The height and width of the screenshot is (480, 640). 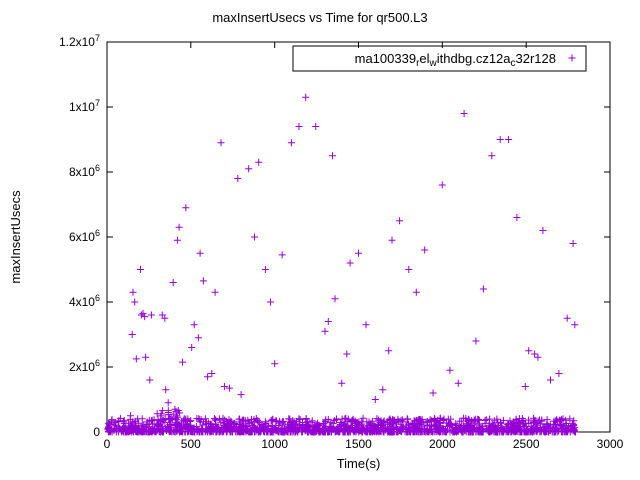 I want to click on x-axis-label: Time(s), so click(x=358, y=463).